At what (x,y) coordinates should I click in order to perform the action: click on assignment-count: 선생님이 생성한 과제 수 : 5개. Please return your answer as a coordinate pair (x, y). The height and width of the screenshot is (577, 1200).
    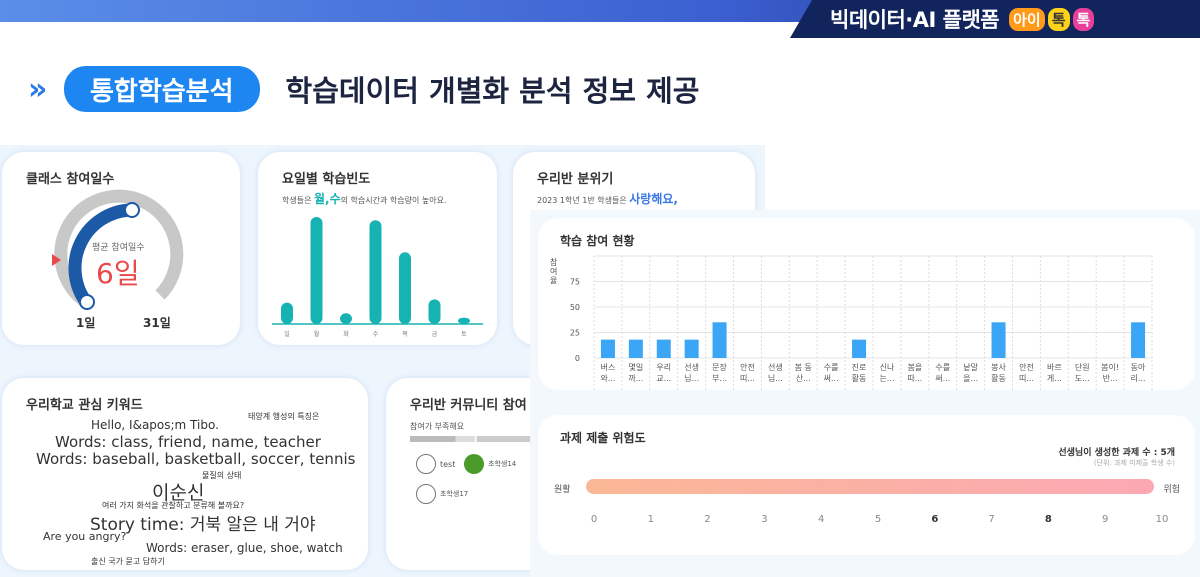
    Looking at the image, I should click on (1116, 451).